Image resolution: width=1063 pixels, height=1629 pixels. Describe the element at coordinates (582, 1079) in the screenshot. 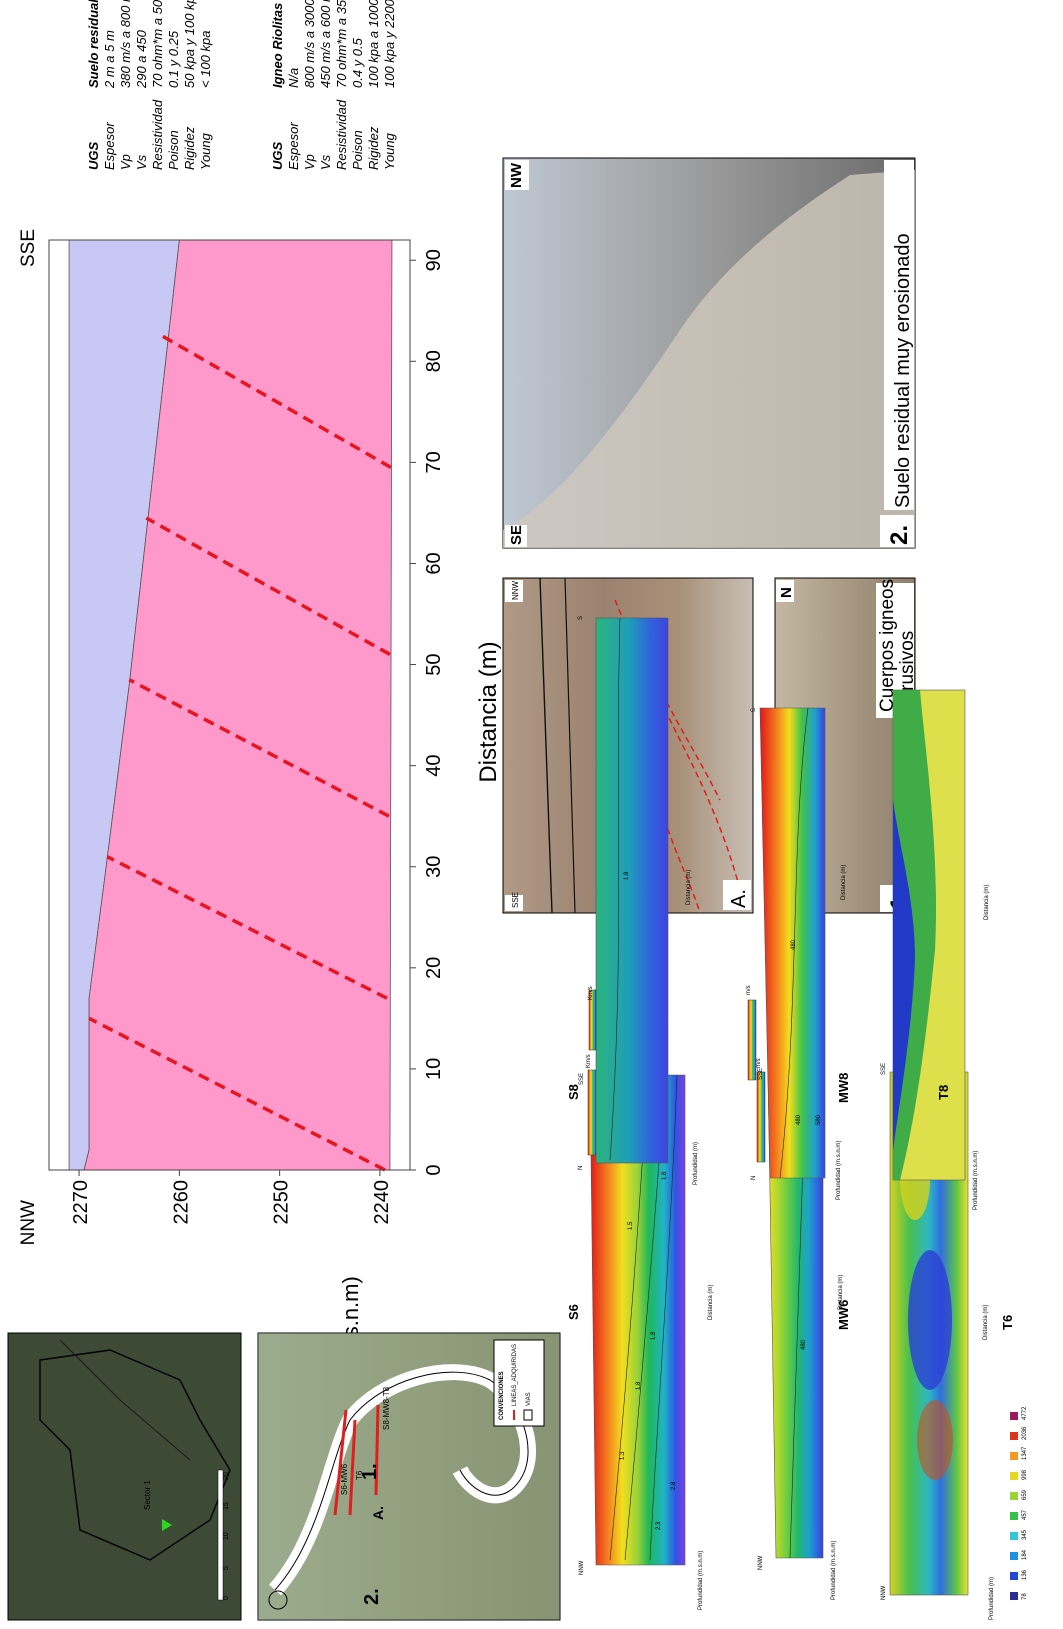

I see `s6-right: SSE` at that location.